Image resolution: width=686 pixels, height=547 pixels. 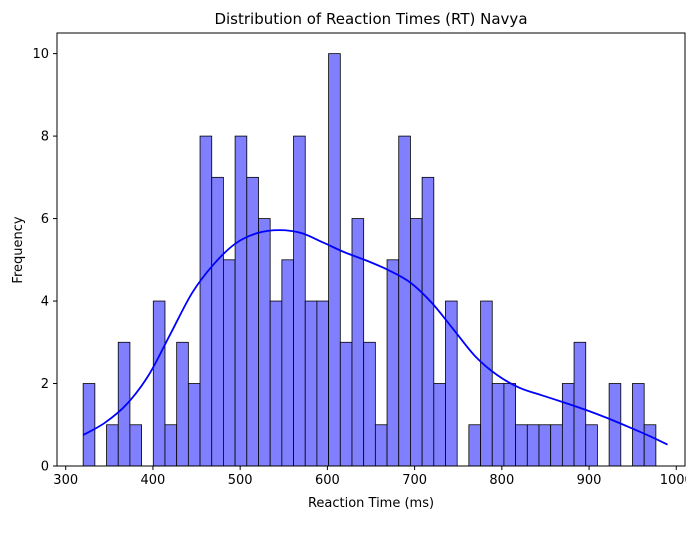 I want to click on x-tick-label: 500, so click(x=240, y=480).